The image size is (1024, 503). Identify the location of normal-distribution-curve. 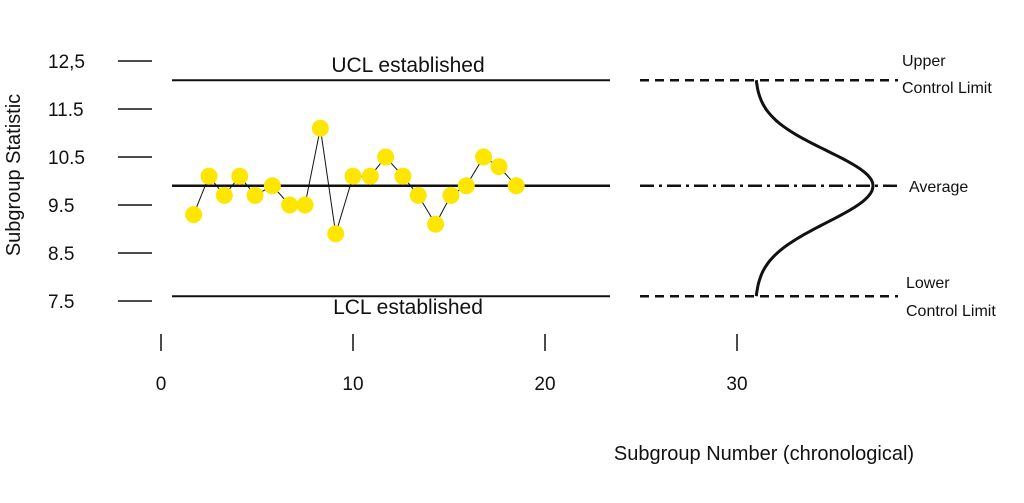
(814, 188).